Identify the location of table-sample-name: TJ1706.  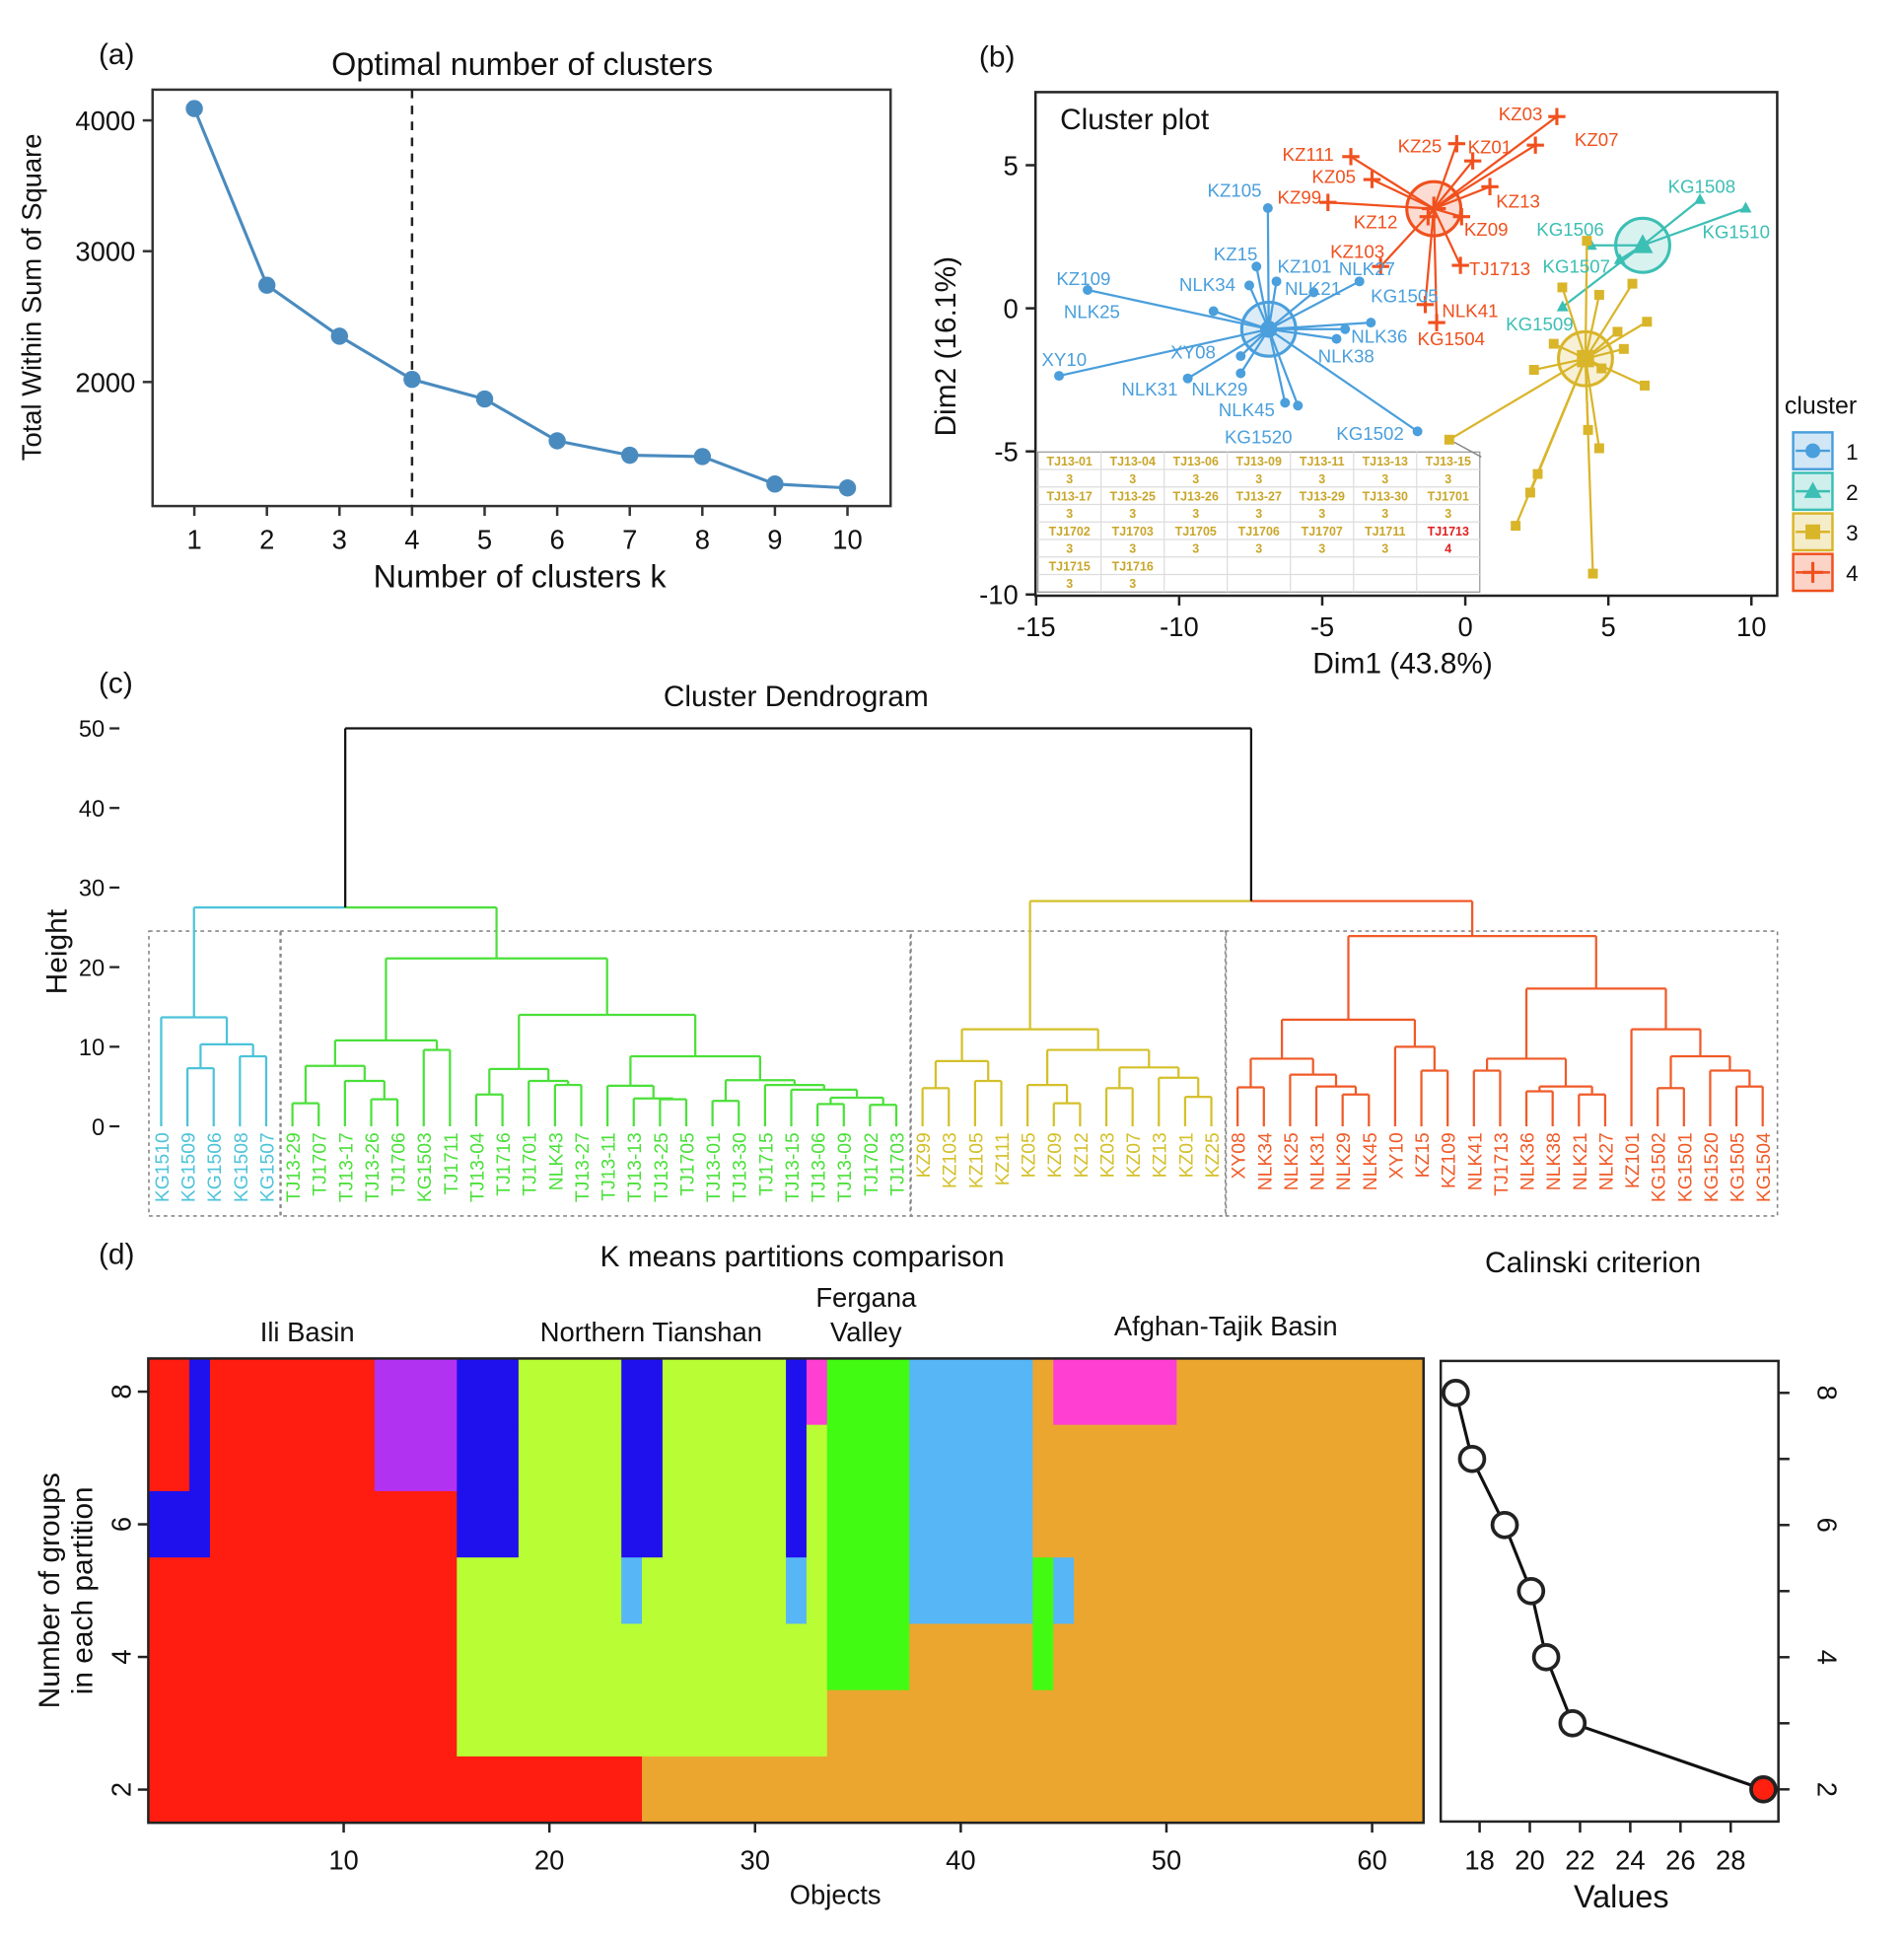
(1259, 531).